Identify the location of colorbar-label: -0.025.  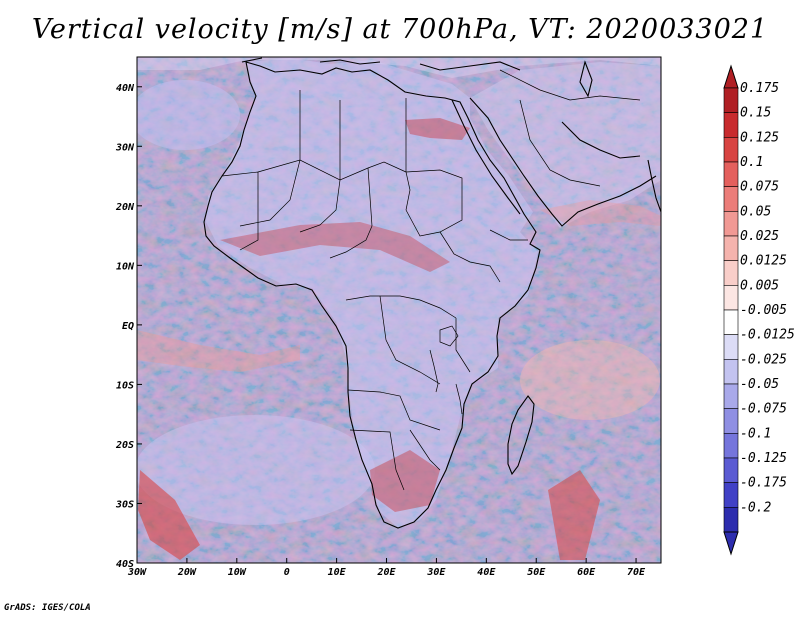
(763, 359).